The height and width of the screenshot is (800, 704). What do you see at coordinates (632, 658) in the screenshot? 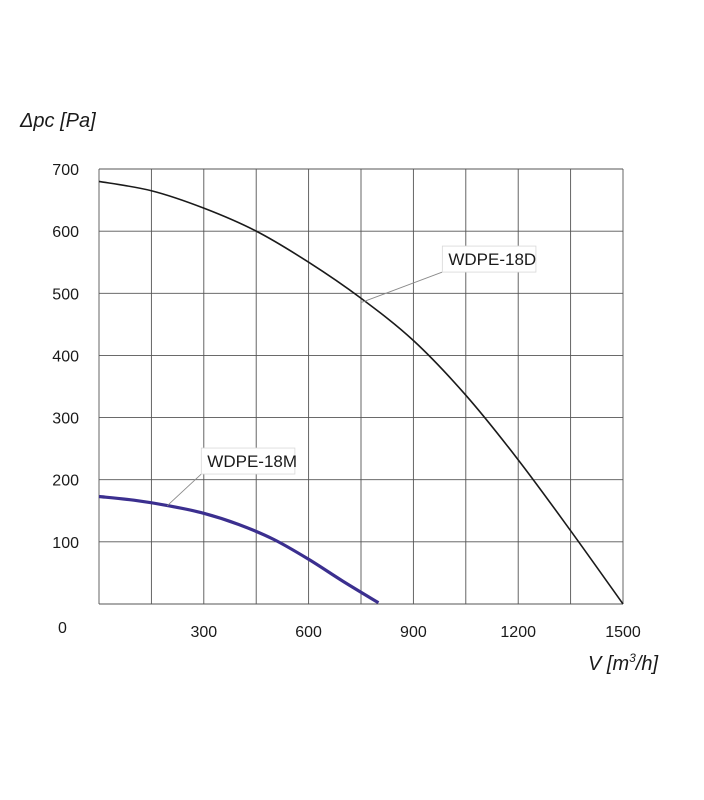
I see `x-axis-title-sup: 3` at bounding box center [632, 658].